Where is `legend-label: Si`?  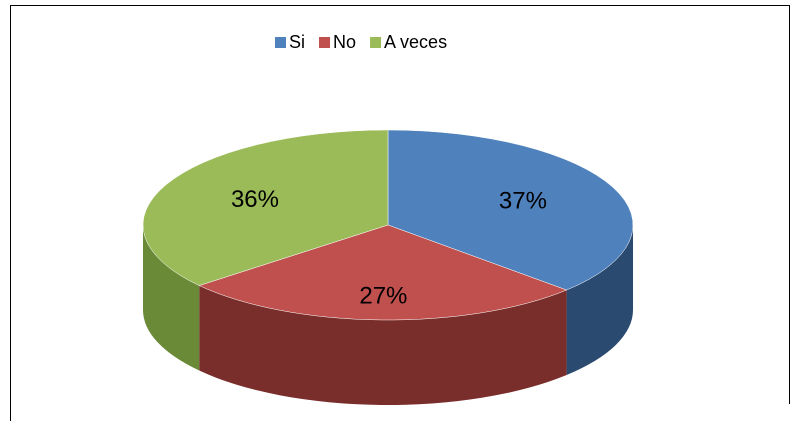 legend-label: Si is located at coordinates (297, 42).